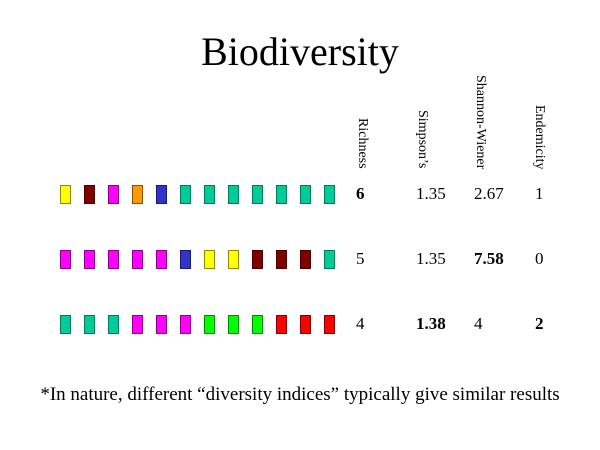  Describe the element at coordinates (489, 258) in the screenshot. I see `shannon-wiener-value: 7.58` at that location.